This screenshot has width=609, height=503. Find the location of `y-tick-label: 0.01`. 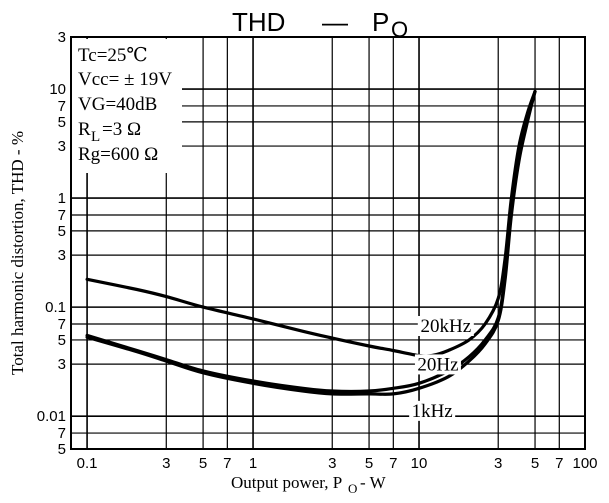

y-tick-label: 0.01 is located at coordinates (51, 416).